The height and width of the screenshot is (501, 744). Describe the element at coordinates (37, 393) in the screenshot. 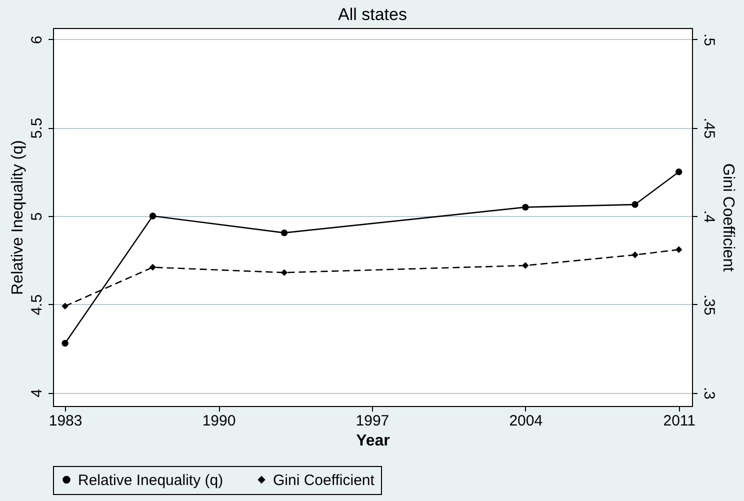

I see `y-tick-label: 4` at that location.